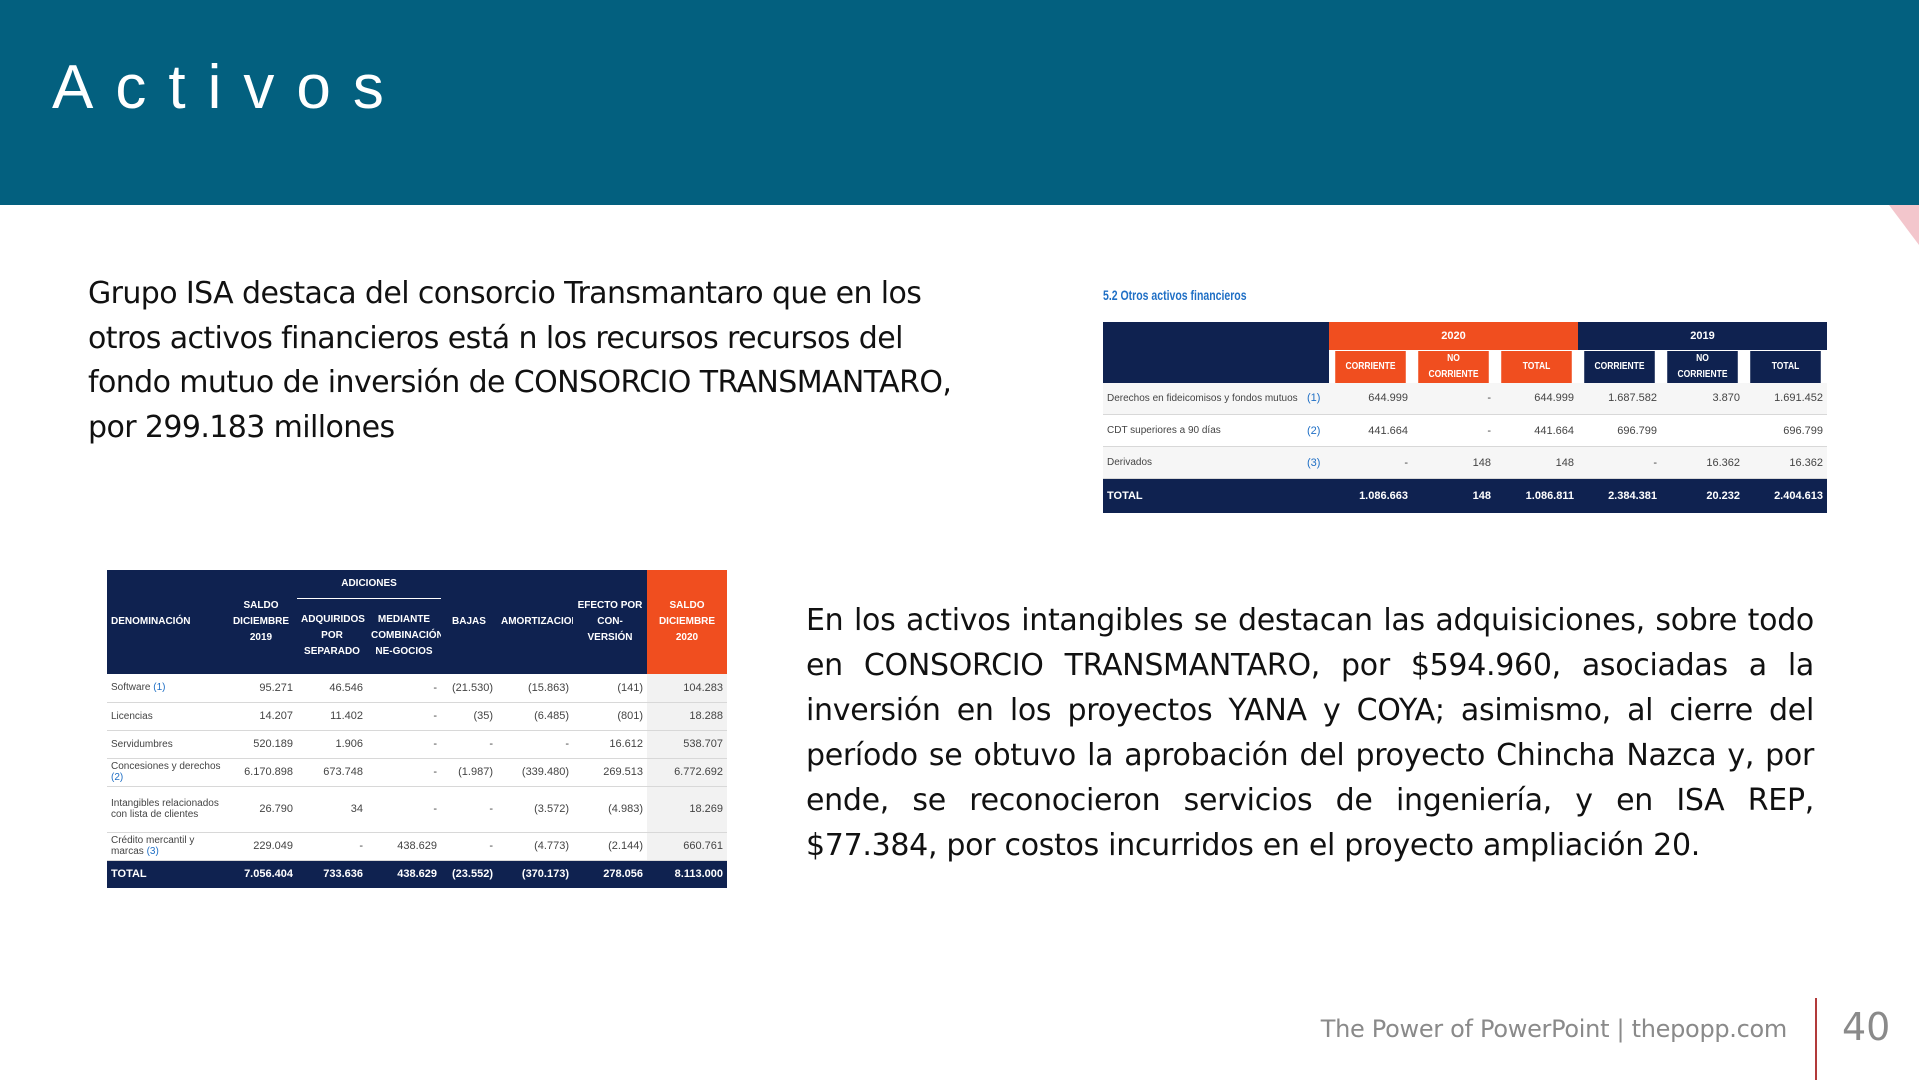 Image resolution: width=1919 pixels, height=1080 pixels. I want to click on row-label: Concesiones y derechos (2), so click(166, 772).